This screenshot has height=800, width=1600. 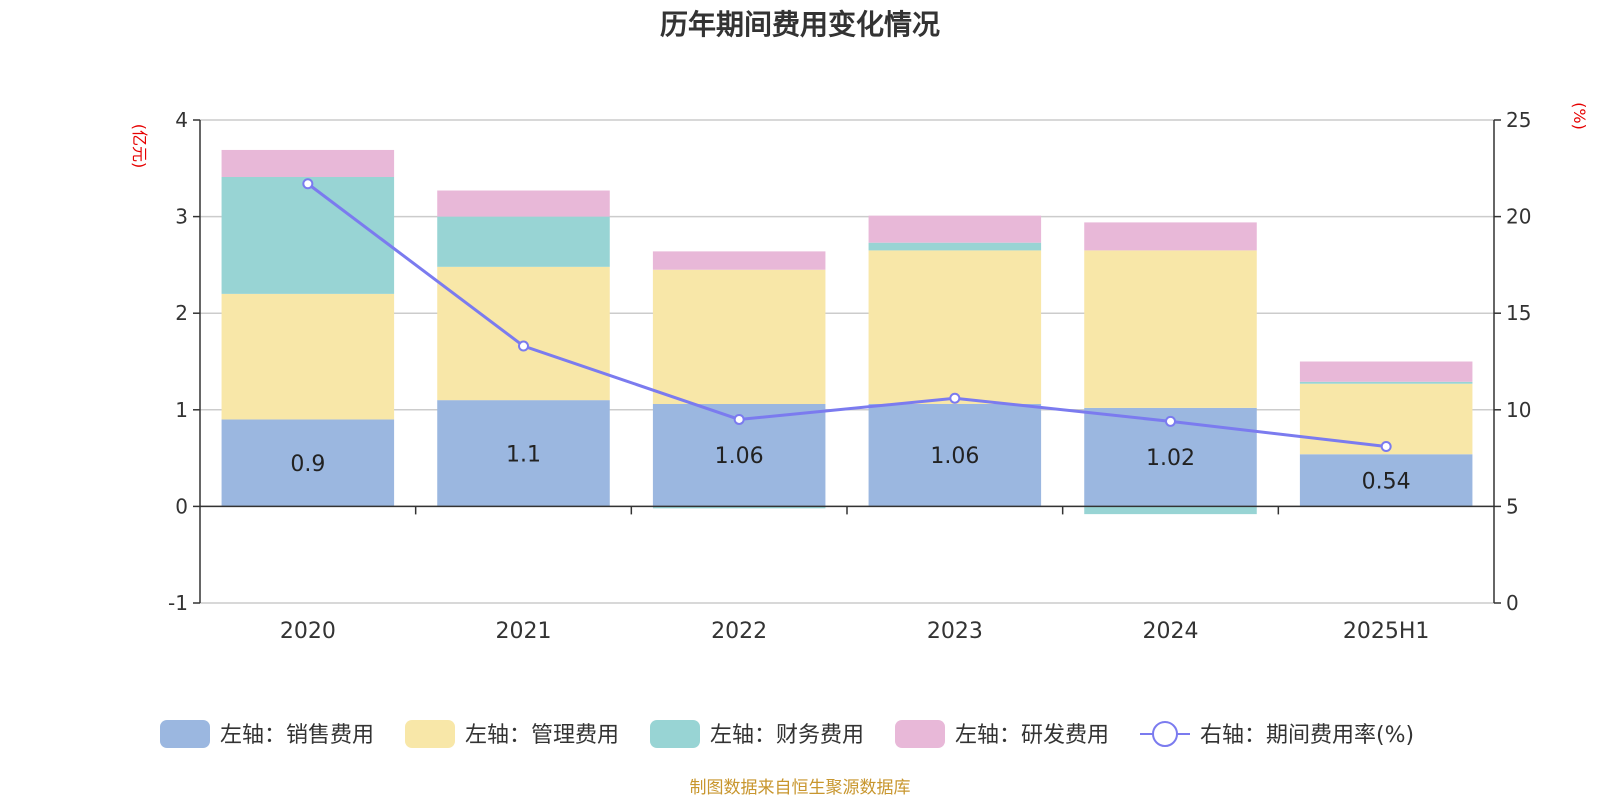 What do you see at coordinates (1518, 217) in the screenshot?
I see `right-tick-label: 20` at bounding box center [1518, 217].